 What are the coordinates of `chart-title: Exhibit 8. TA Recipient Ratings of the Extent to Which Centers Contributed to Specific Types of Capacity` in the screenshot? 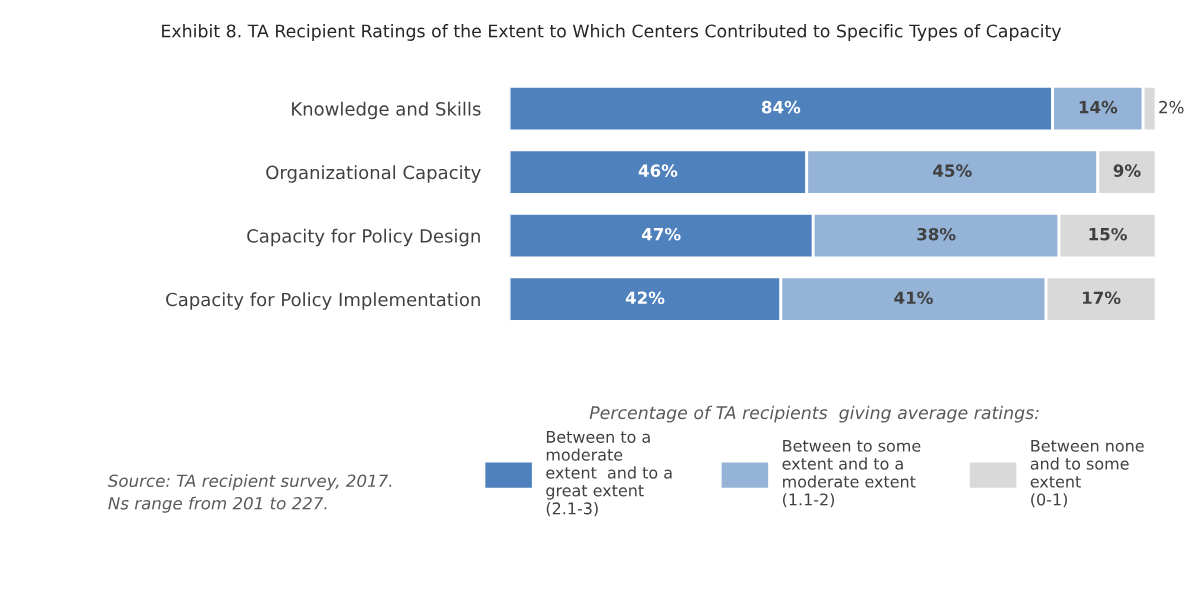 It's located at (612, 32).